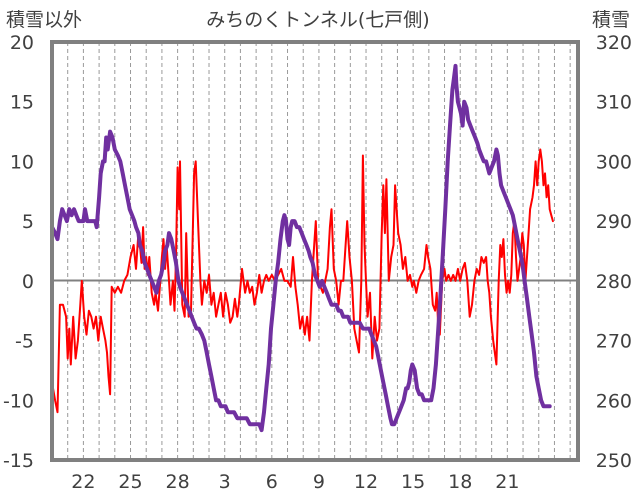 The image size is (636, 501). Describe the element at coordinates (614, 43) in the screenshot. I see `right-tick-label: 320` at that location.